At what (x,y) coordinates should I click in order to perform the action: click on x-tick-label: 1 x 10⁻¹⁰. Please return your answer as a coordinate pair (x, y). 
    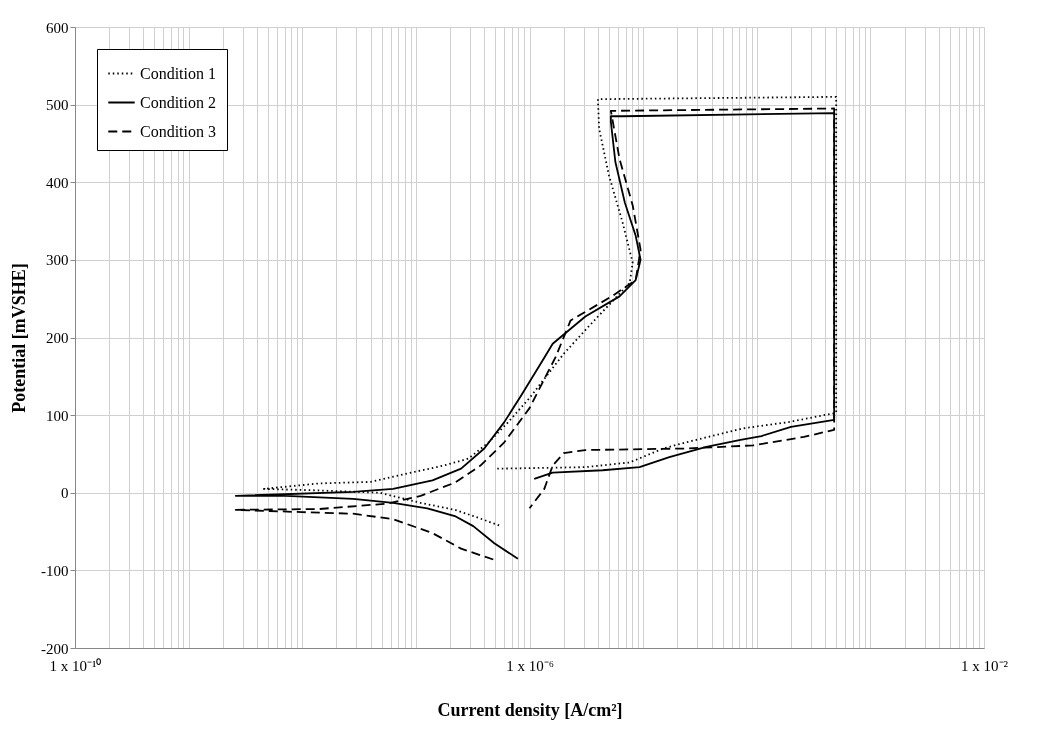
    Looking at the image, I should click on (75, 665).